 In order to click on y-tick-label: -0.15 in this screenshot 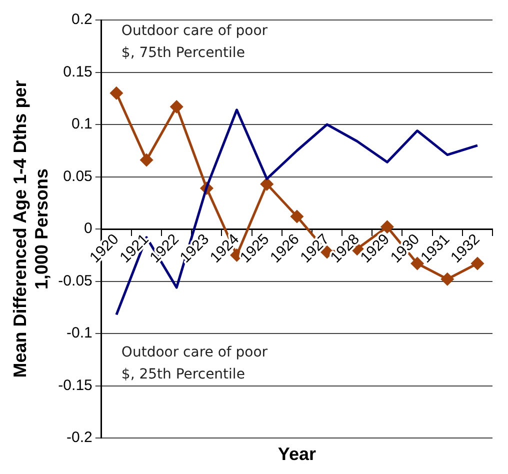, I will do `click(75, 385)`.